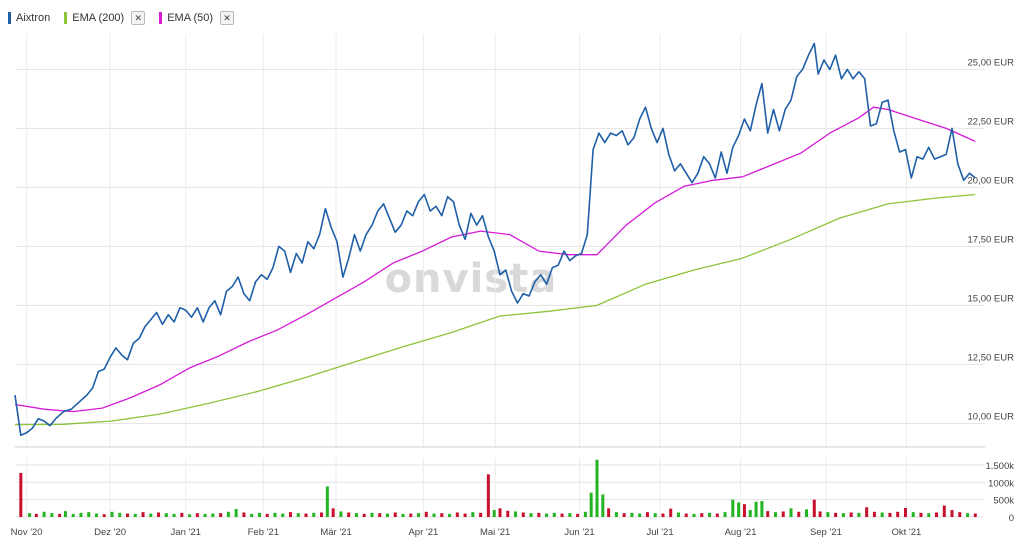 This screenshot has height=539, width=1024. Describe the element at coordinates (335, 532) in the screenshot. I see `x-tick-label: Mär '21` at that location.